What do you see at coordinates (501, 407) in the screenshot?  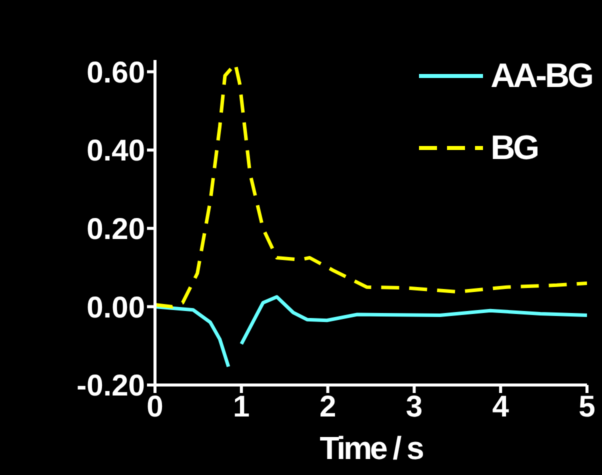 I see `x-tick-label: 4` at bounding box center [501, 407].